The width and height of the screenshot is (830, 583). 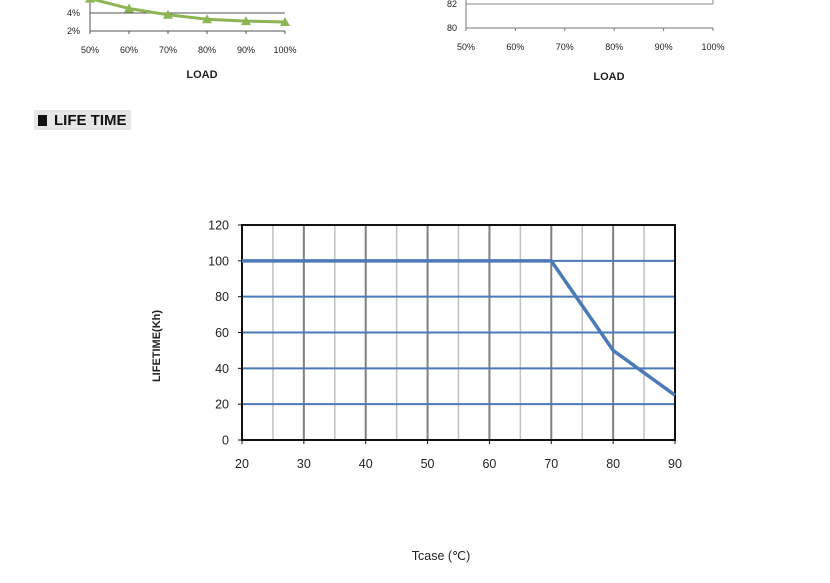 What do you see at coordinates (168, 50) in the screenshot?
I see `c1-x-tick-label: 70%` at bounding box center [168, 50].